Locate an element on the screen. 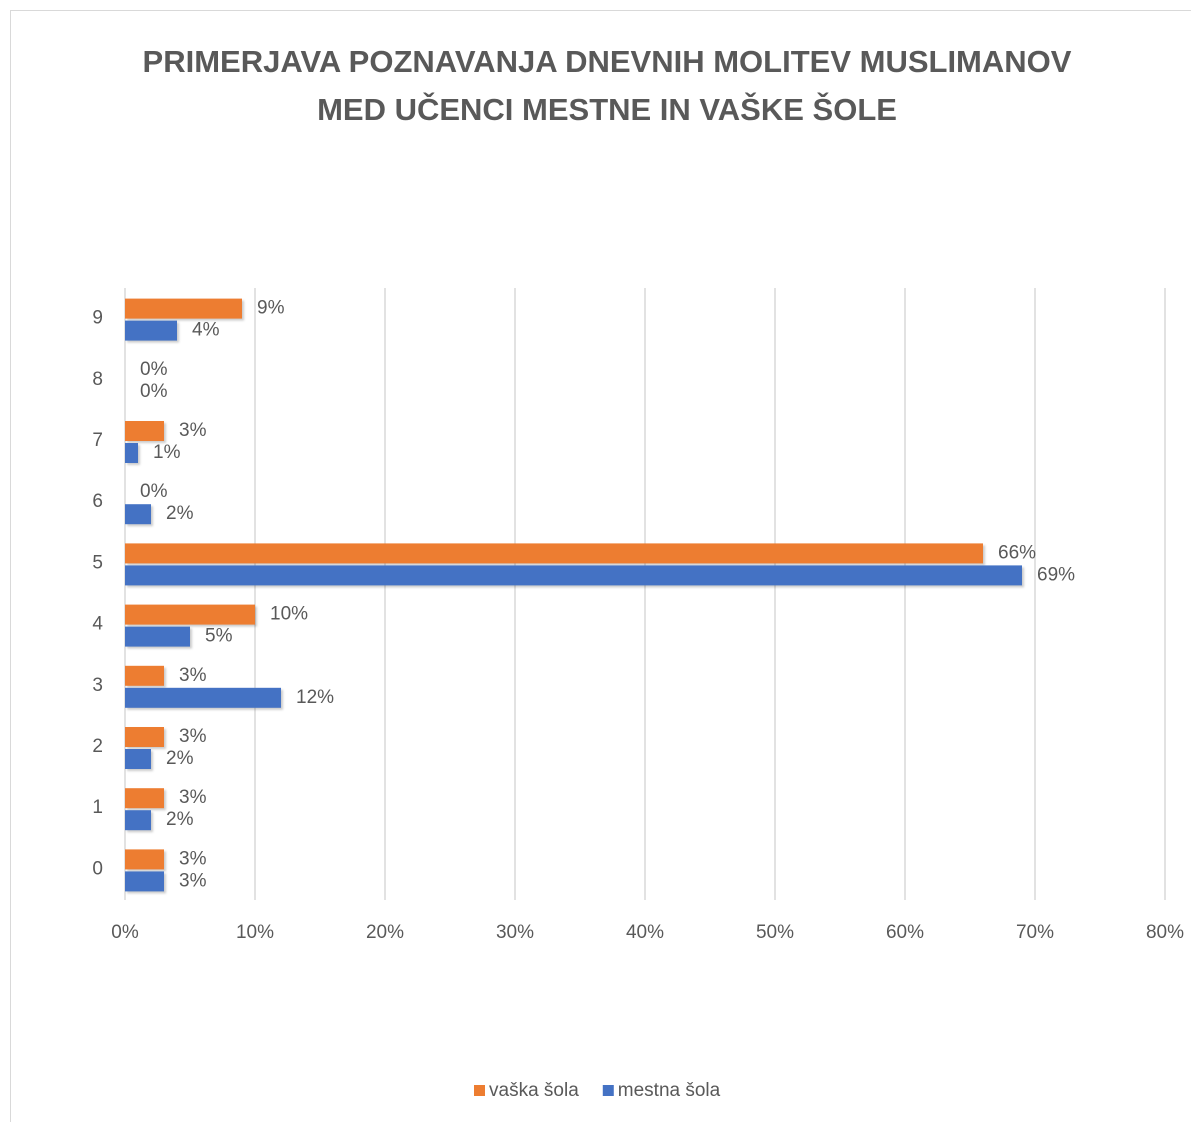 The height and width of the screenshot is (1122, 1191). x-tick-label: 40% is located at coordinates (645, 932).